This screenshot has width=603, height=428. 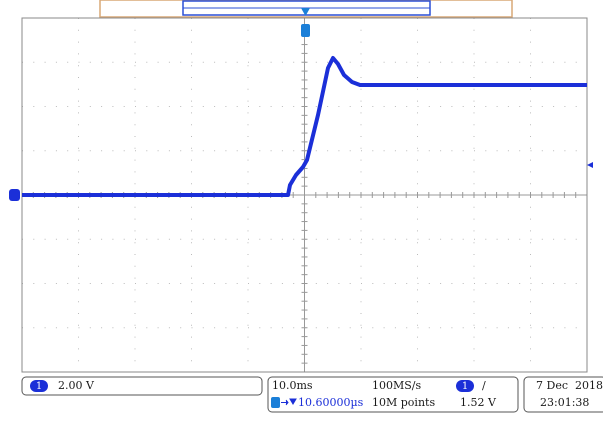 I want to click on clock-box, so click(x=563, y=394).